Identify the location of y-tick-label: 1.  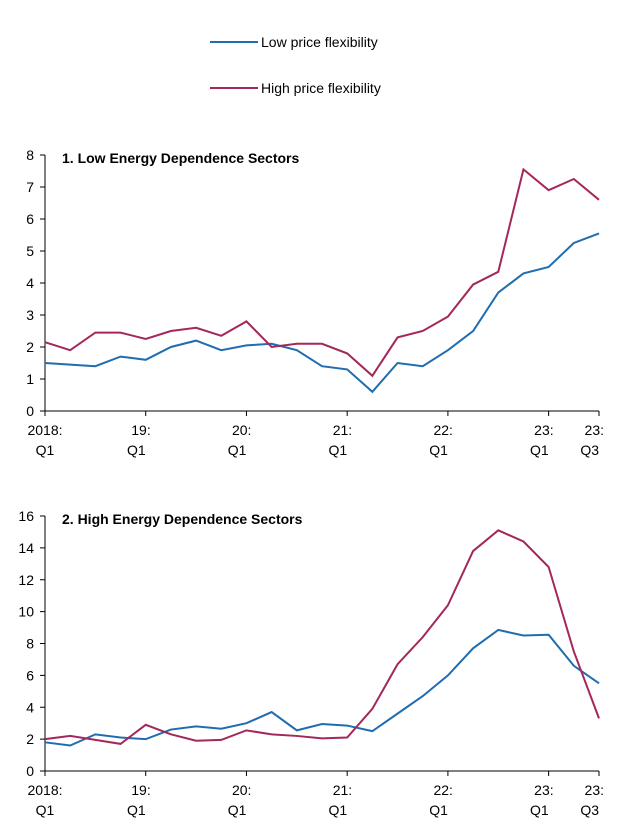
(30, 379).